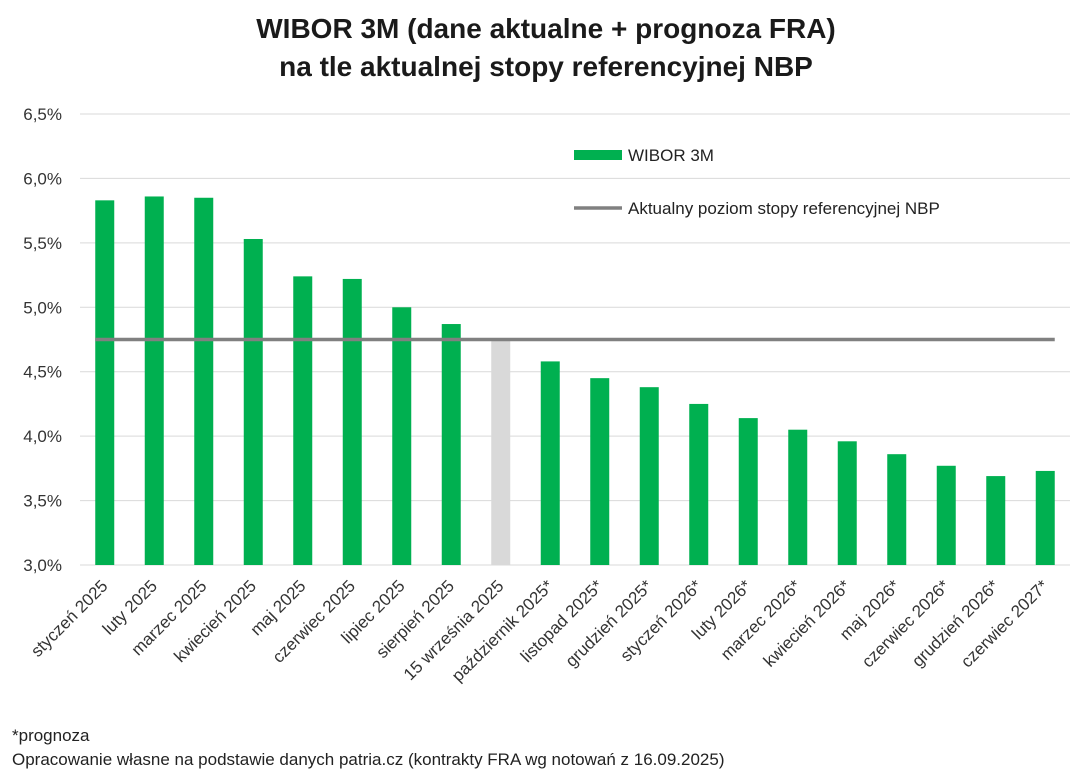 Image resolution: width=1092 pixels, height=780 pixels. Describe the element at coordinates (42, 307) in the screenshot. I see `y-tick-label: 5,0%` at that location.